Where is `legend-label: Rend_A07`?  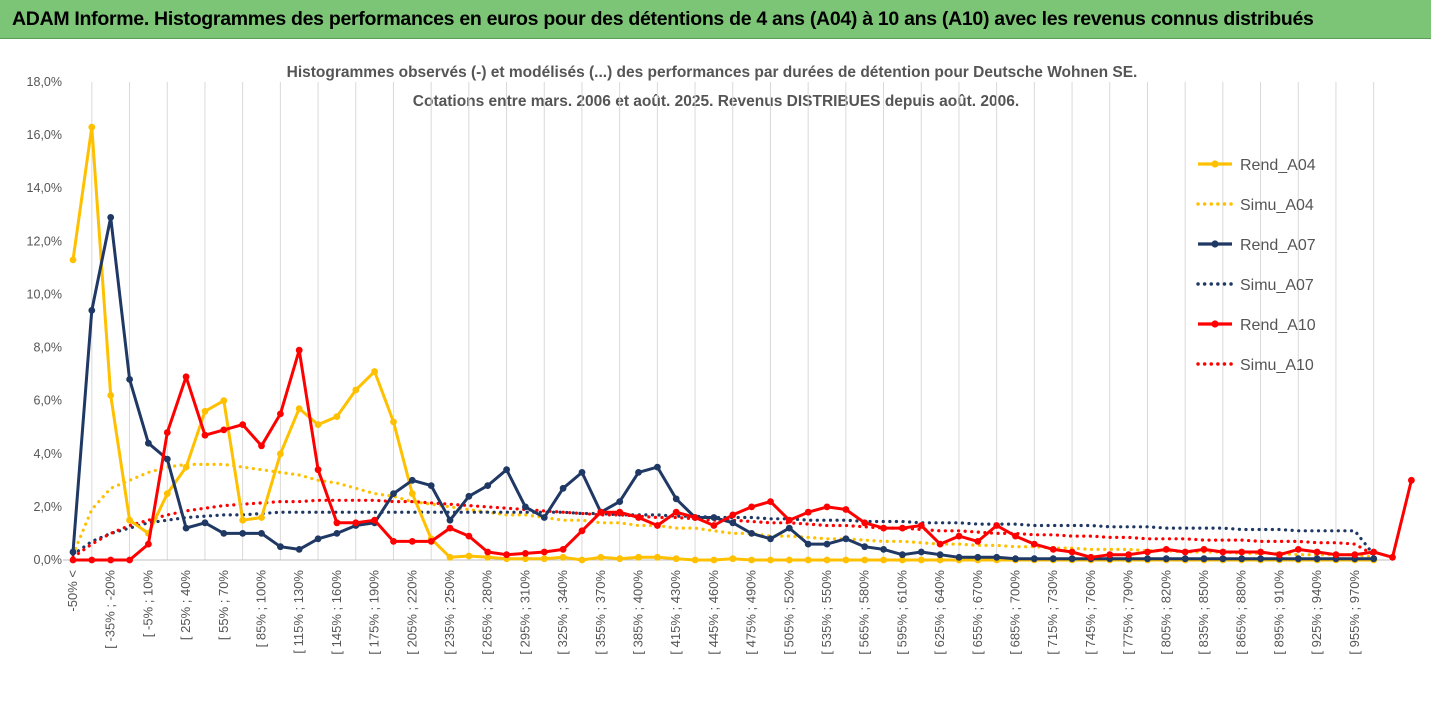 legend-label: Rend_A07 is located at coordinates (1278, 245).